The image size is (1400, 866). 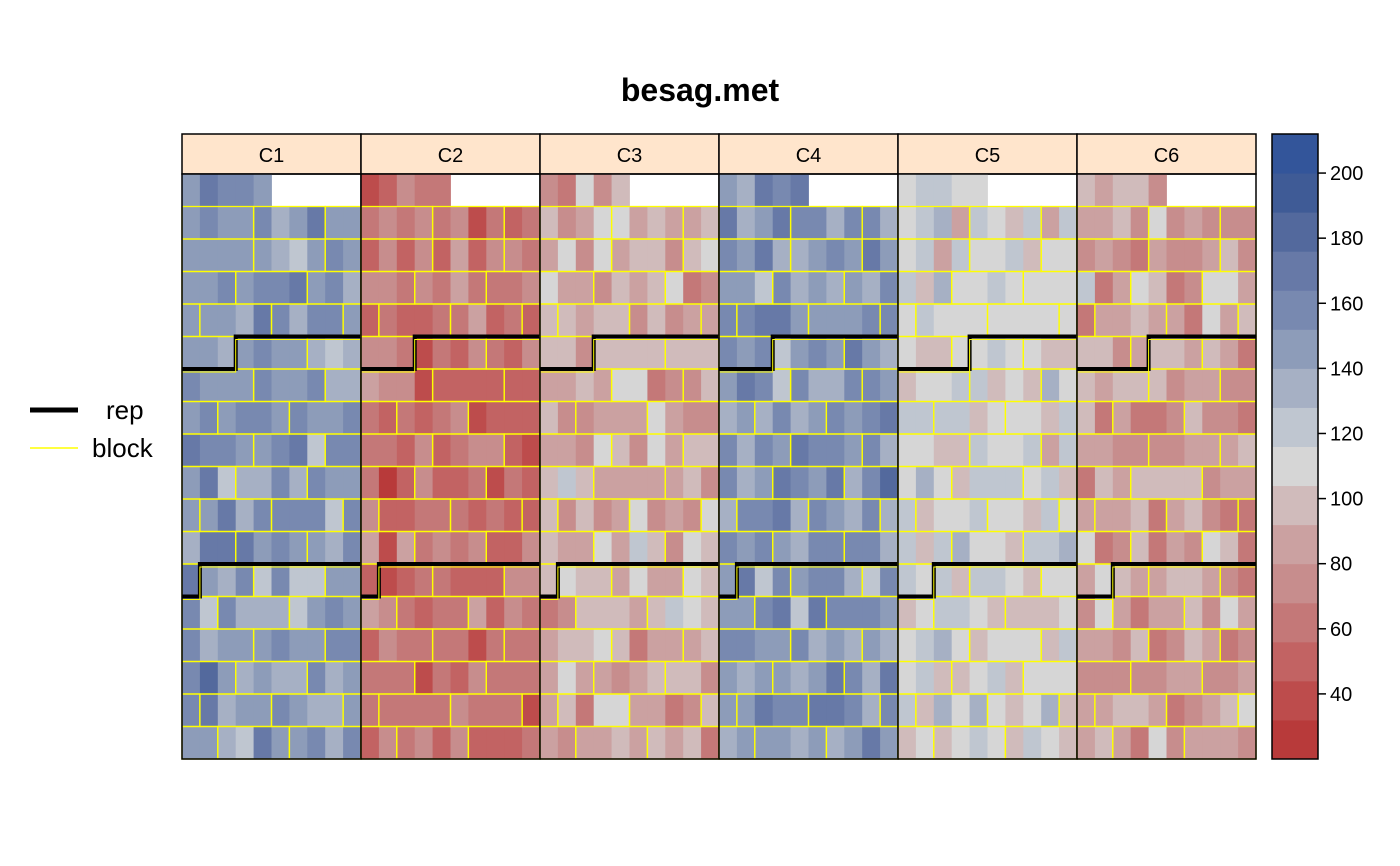 What do you see at coordinates (1295, 154) in the screenshot?
I see `colorbar-segment` at bounding box center [1295, 154].